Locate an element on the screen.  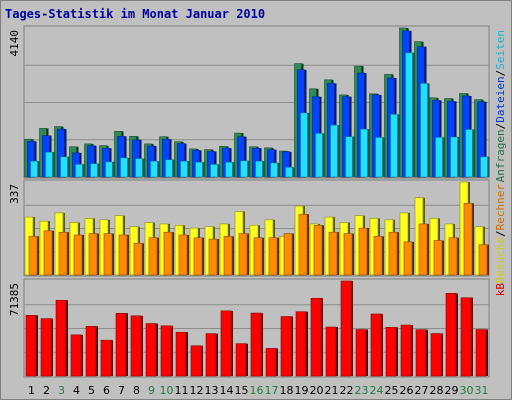
x-tick-label-27: 27 is located at coordinates (422, 390).